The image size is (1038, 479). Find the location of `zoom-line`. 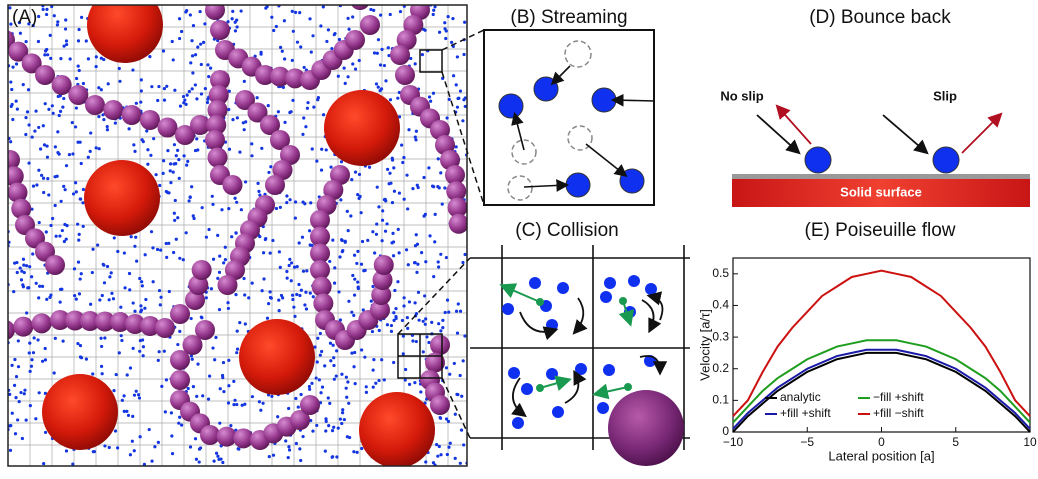

zoom-line is located at coordinates (463, 138).